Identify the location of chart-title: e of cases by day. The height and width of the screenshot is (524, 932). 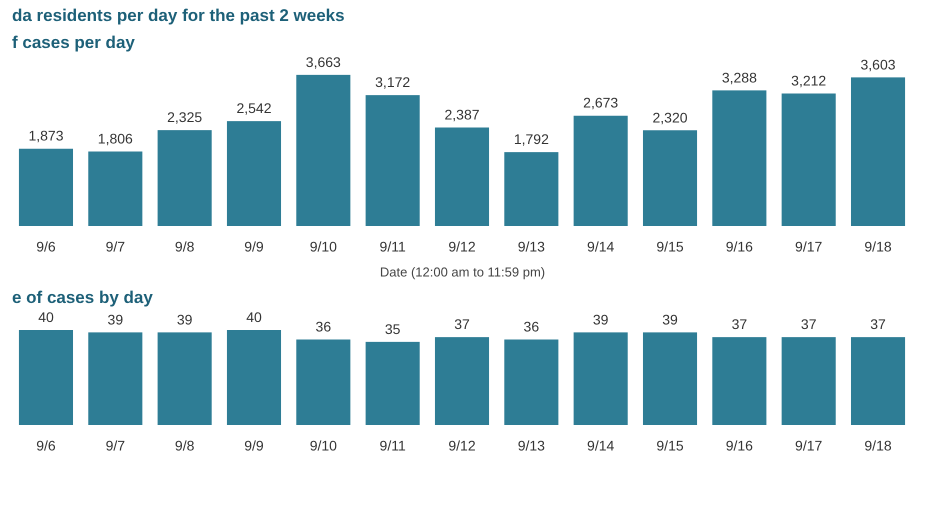
(83, 297).